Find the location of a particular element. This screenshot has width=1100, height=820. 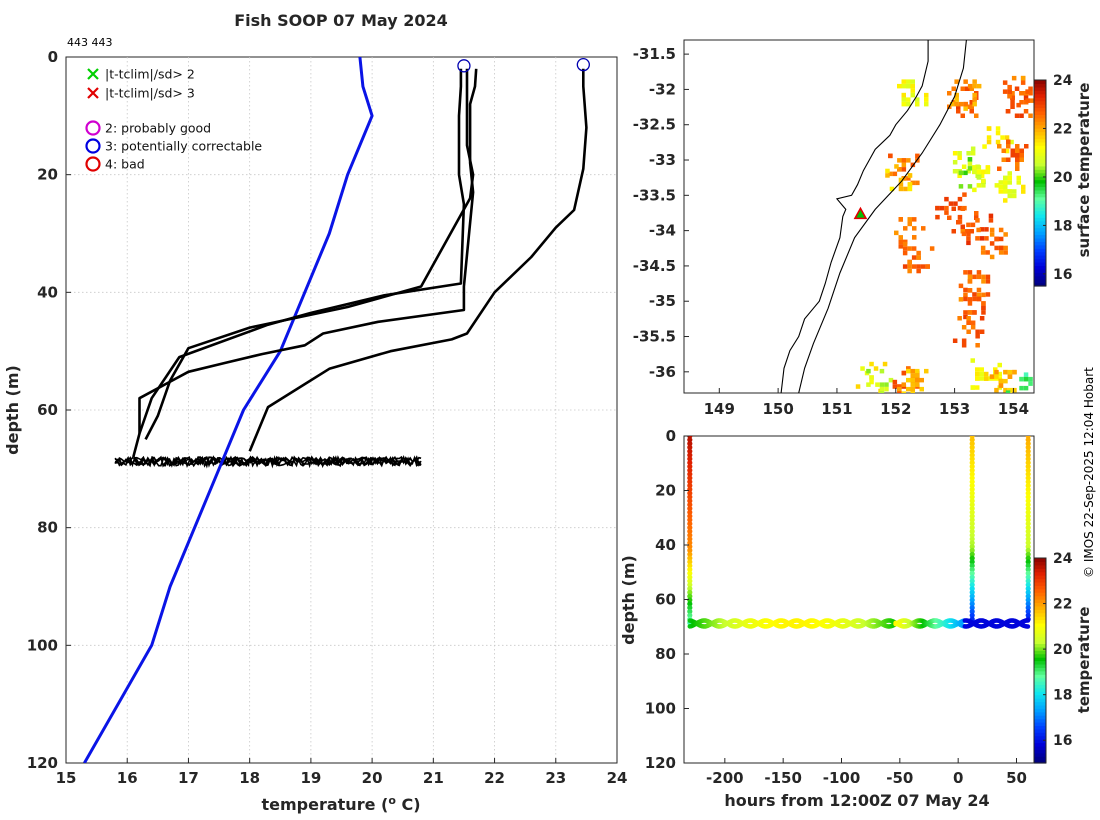

profile-location-triangle is located at coordinates (860, 213).